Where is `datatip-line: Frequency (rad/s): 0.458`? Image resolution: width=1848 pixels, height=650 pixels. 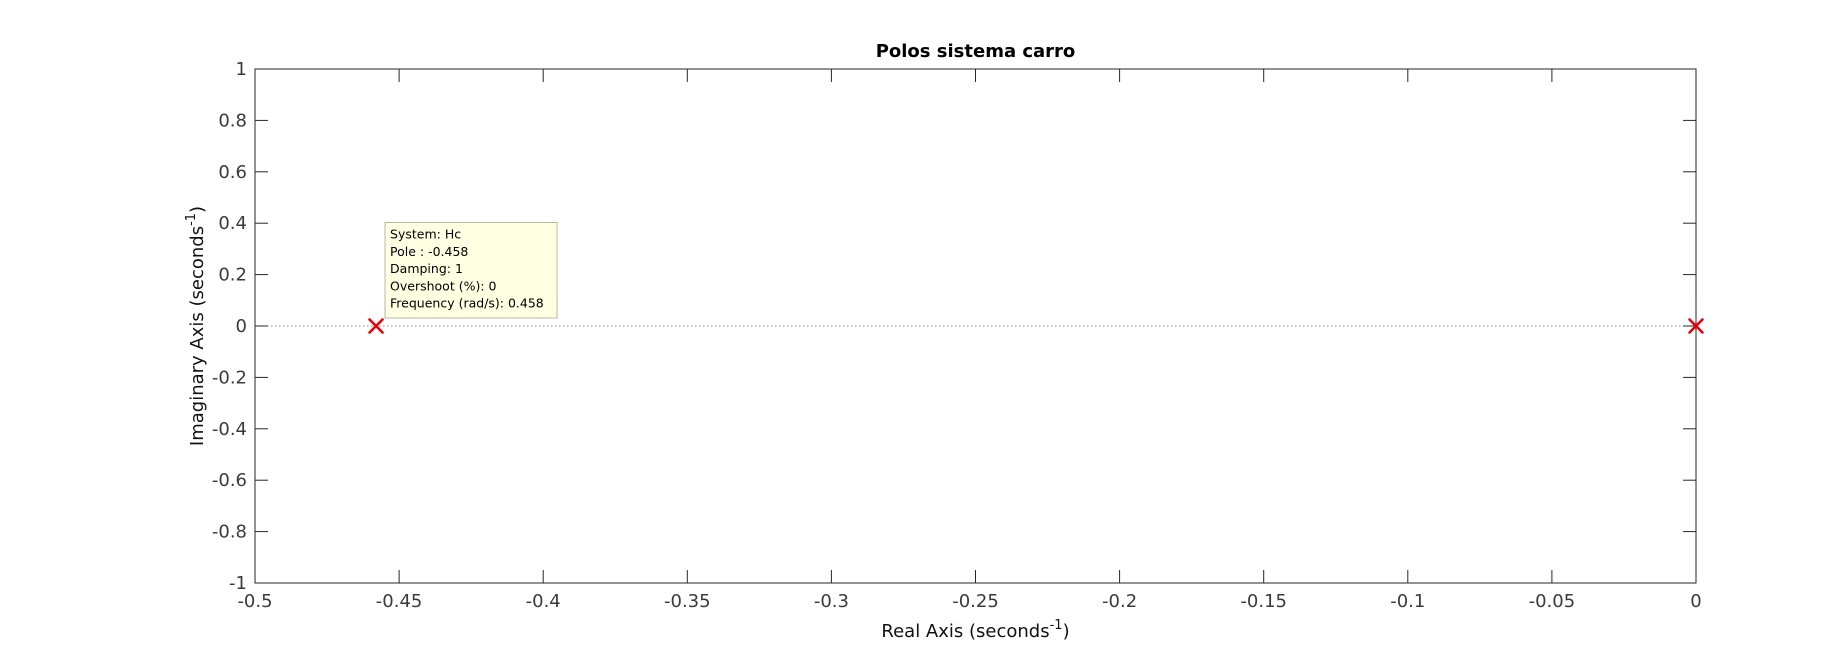
datatip-line: Frequency (rad/s): 0.458 is located at coordinates (467, 303).